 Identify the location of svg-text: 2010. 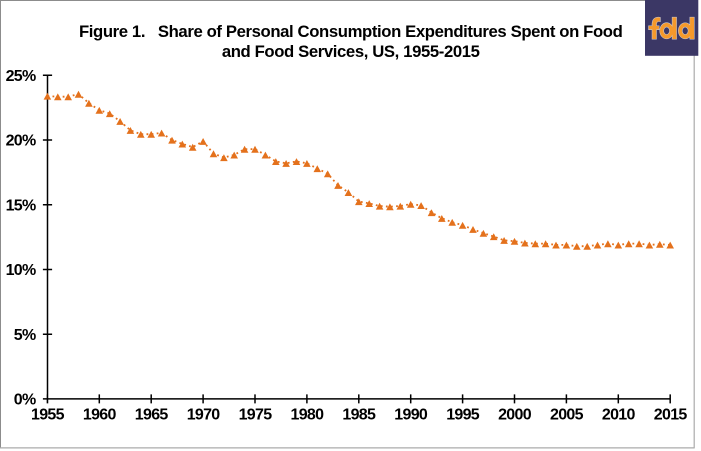
(619, 415).